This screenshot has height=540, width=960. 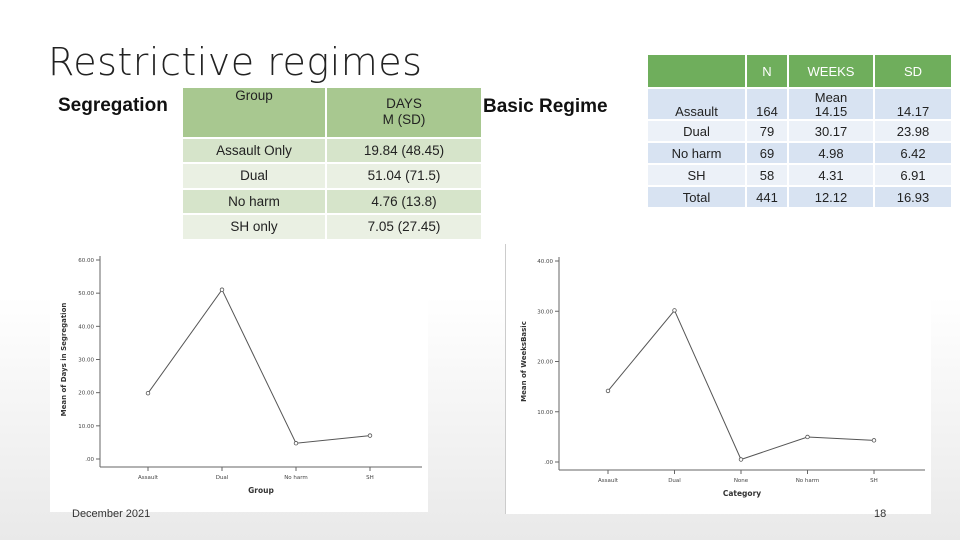 What do you see at coordinates (913, 104) in the screenshot?
I see `basic-cell: 14.17` at bounding box center [913, 104].